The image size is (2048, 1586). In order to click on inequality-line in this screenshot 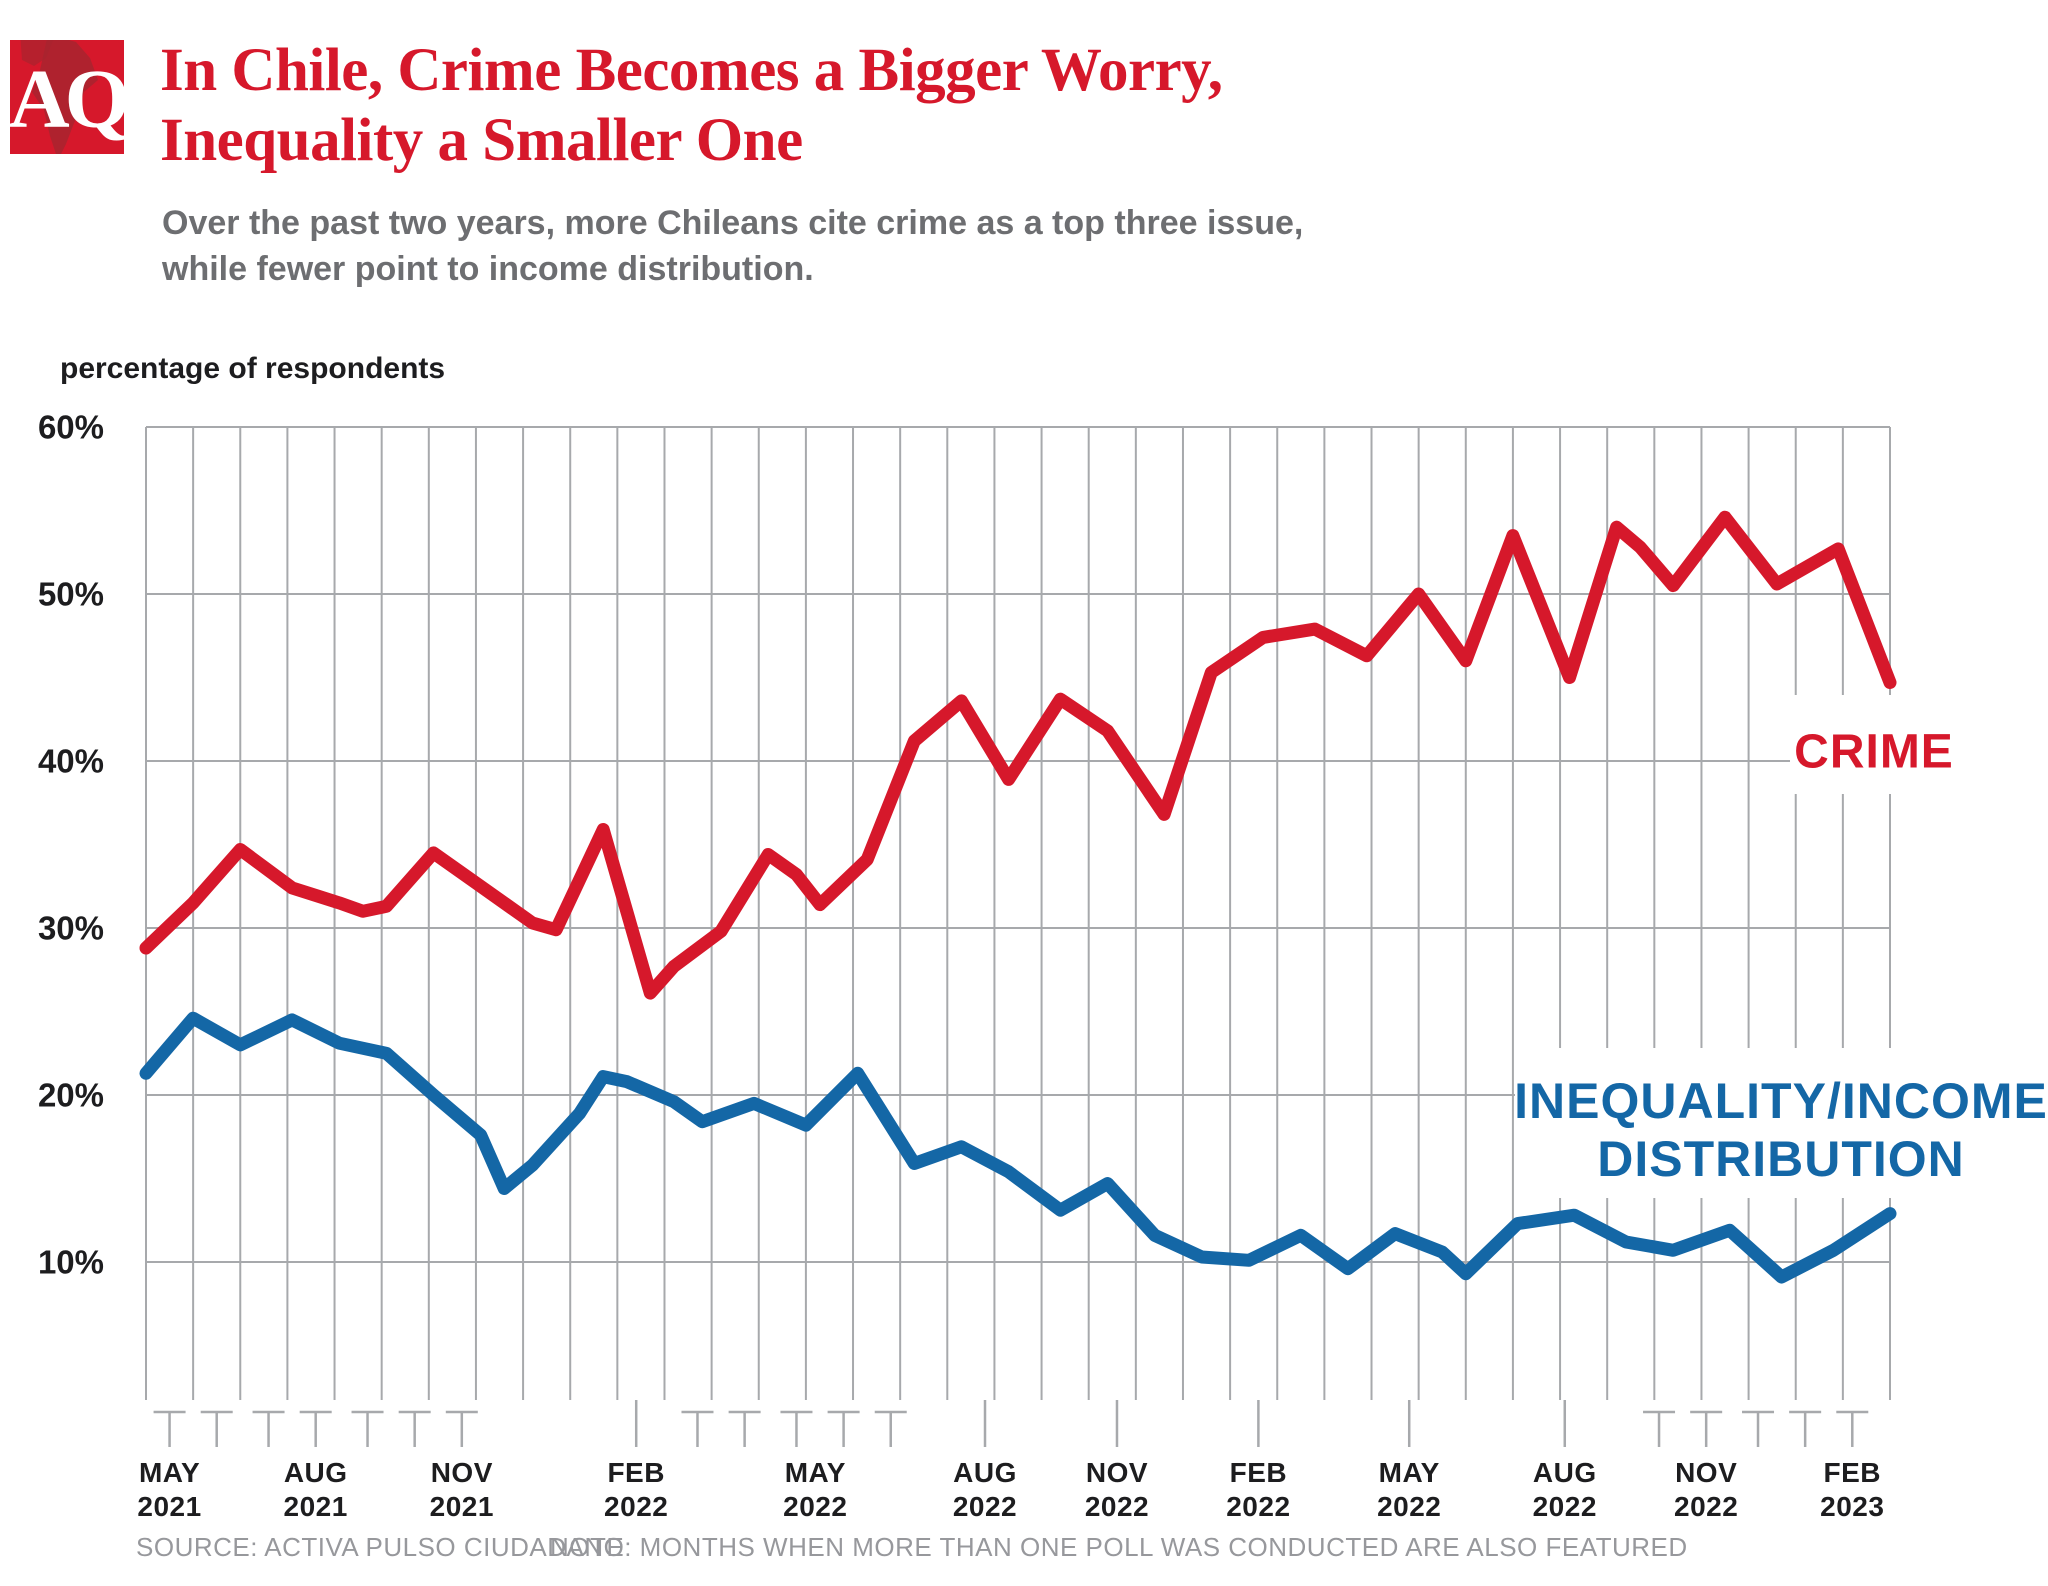, I will do `click(1018, 1147)`.